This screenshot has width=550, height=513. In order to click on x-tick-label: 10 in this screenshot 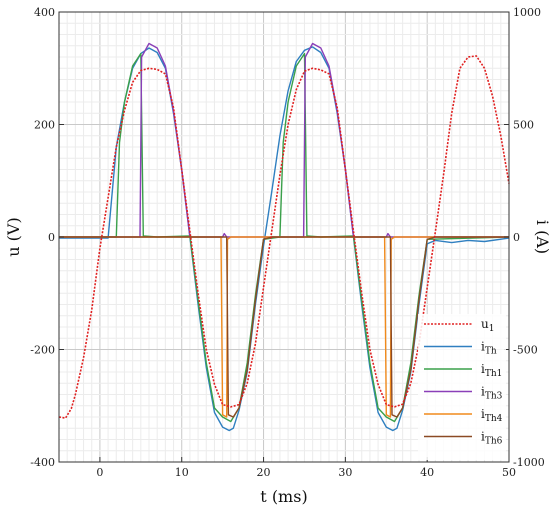, I will do `click(182, 472)`.